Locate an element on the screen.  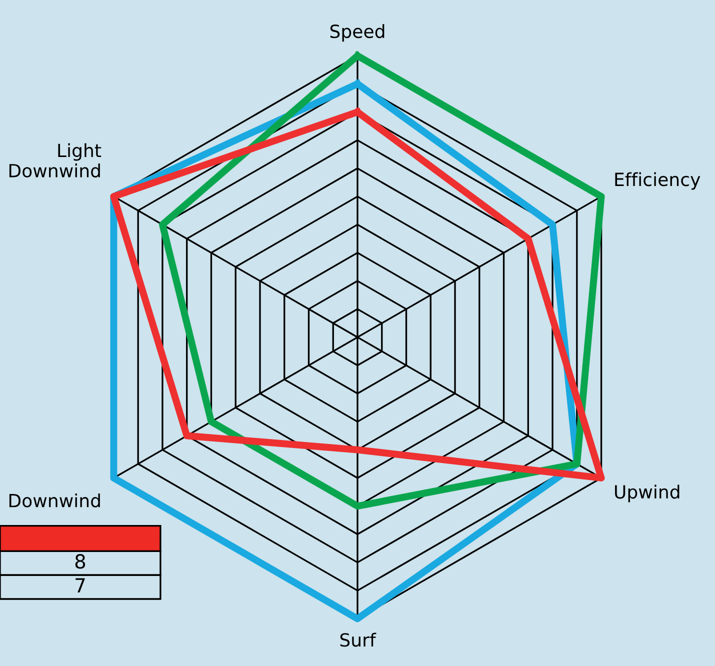
spoke-label: Efficiency is located at coordinates (657, 181).